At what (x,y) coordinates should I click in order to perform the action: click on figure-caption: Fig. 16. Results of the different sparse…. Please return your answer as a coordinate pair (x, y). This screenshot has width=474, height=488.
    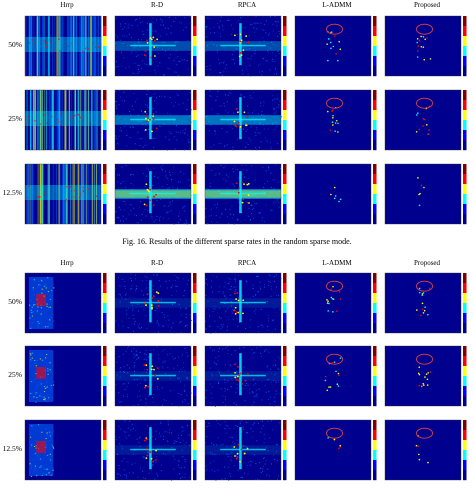
    Looking at the image, I should click on (237, 241).